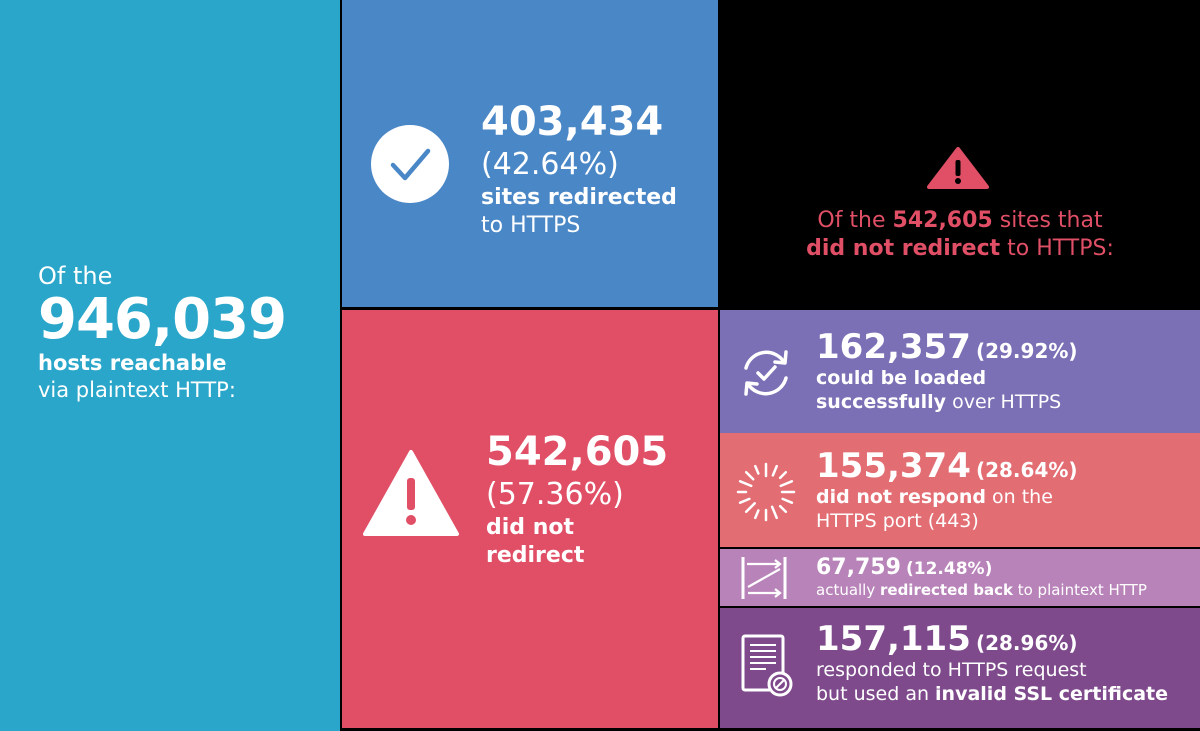  I want to click on no-response-headline: 155,374 (28.64%), so click(947, 466).